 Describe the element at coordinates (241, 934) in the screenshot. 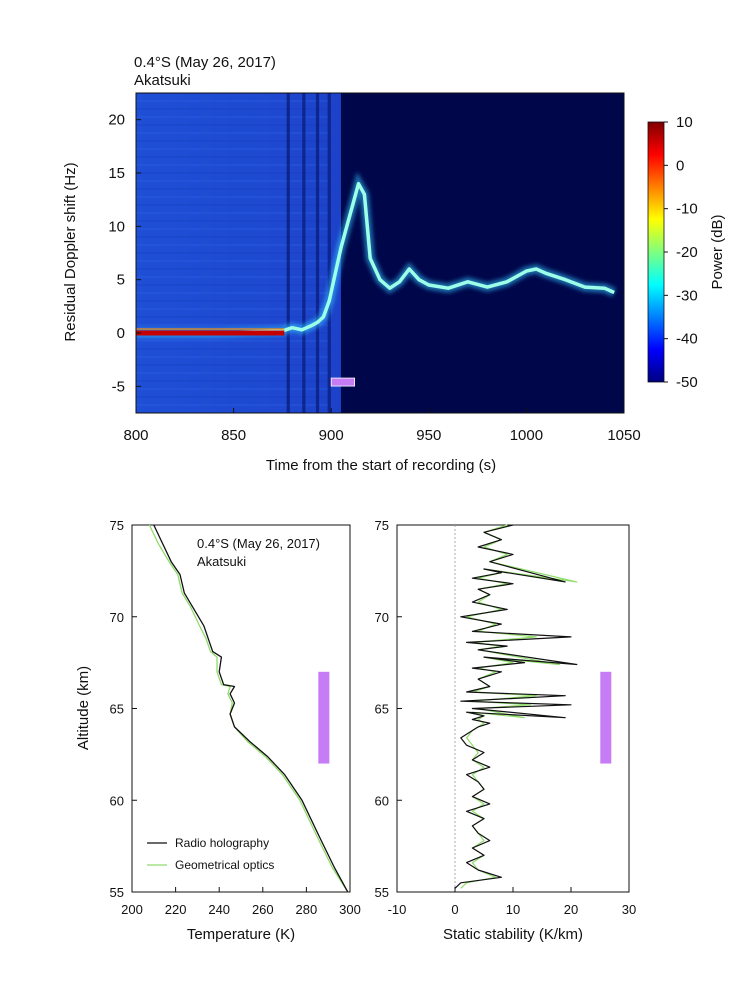

I see `temperature-x-axis-label: Temperature (K)` at that location.